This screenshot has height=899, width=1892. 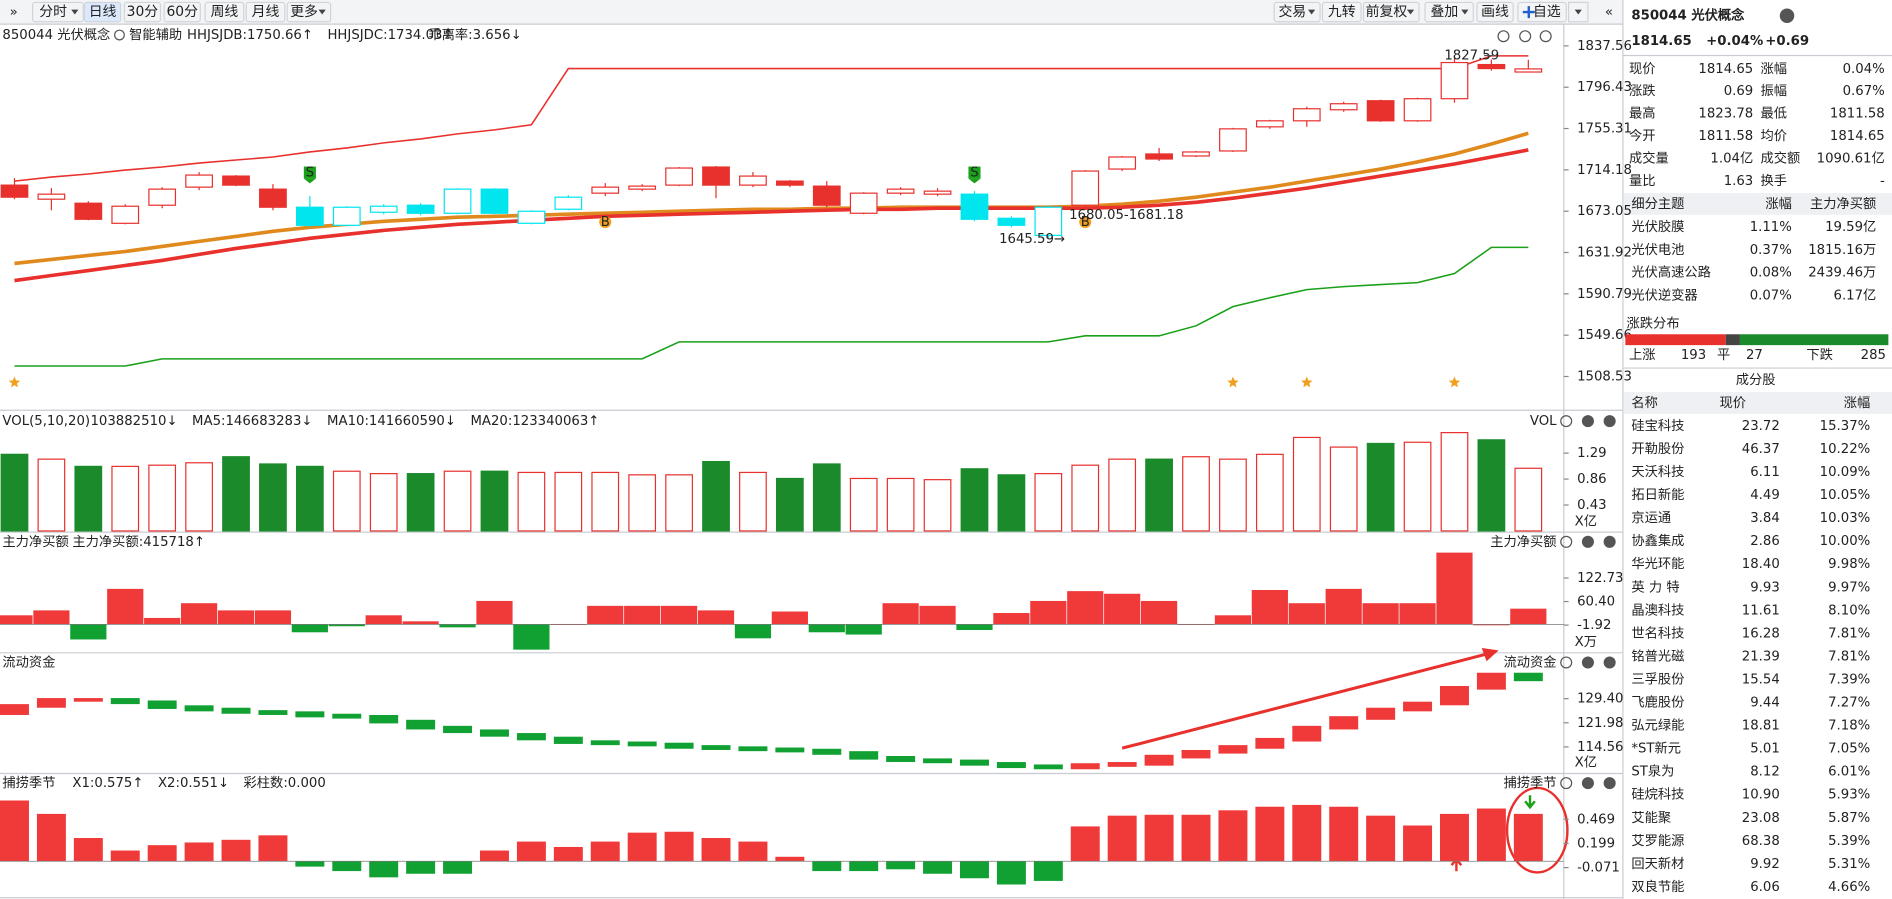 I want to click on constituent-cell: 弘元绿能, so click(x=1657, y=726).